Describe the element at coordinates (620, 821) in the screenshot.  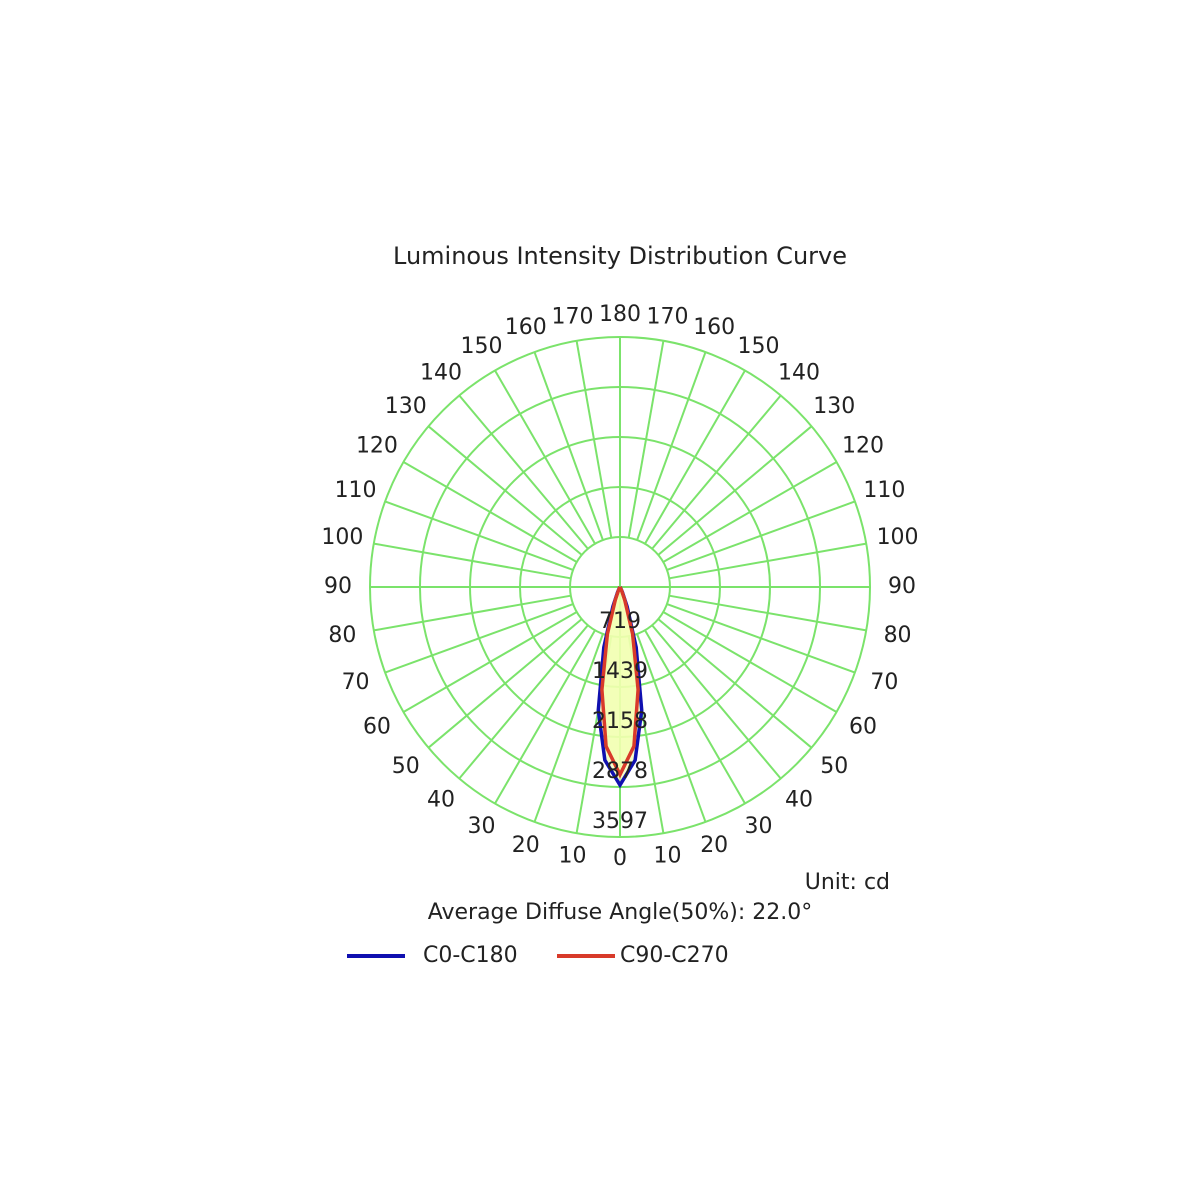
I see `r-tick-label: 3597` at that location.